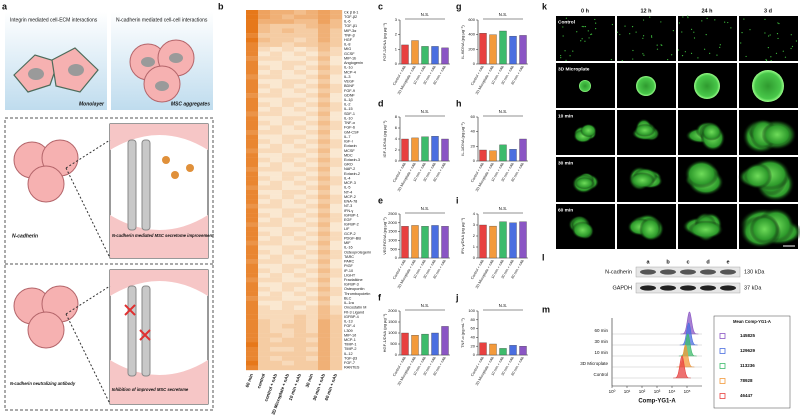 The image size is (800, 415). What do you see at coordinates (350, 202) in the screenshot?
I see `row-label: ENA-78` at bounding box center [350, 202].